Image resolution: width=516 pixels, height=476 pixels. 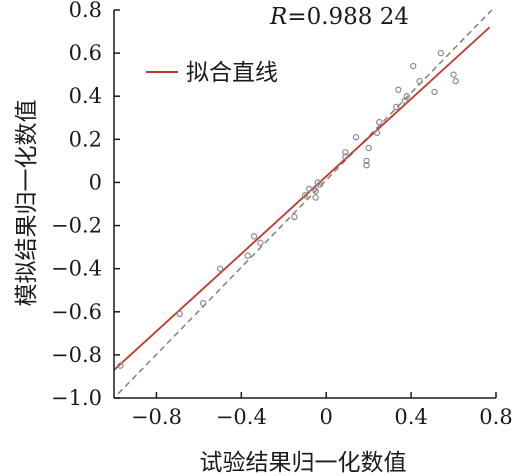 I want to click on y-tick-label: −1.0, so click(x=76, y=398).